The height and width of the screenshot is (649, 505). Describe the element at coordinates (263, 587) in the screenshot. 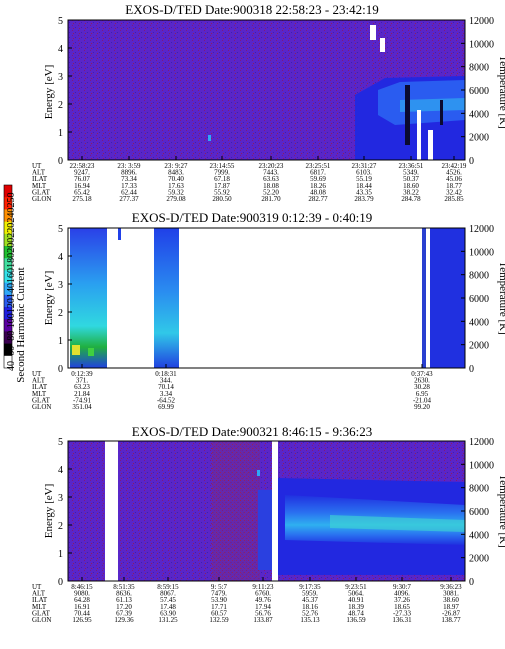

I see `x-tick-label: 9:11:23` at that location.